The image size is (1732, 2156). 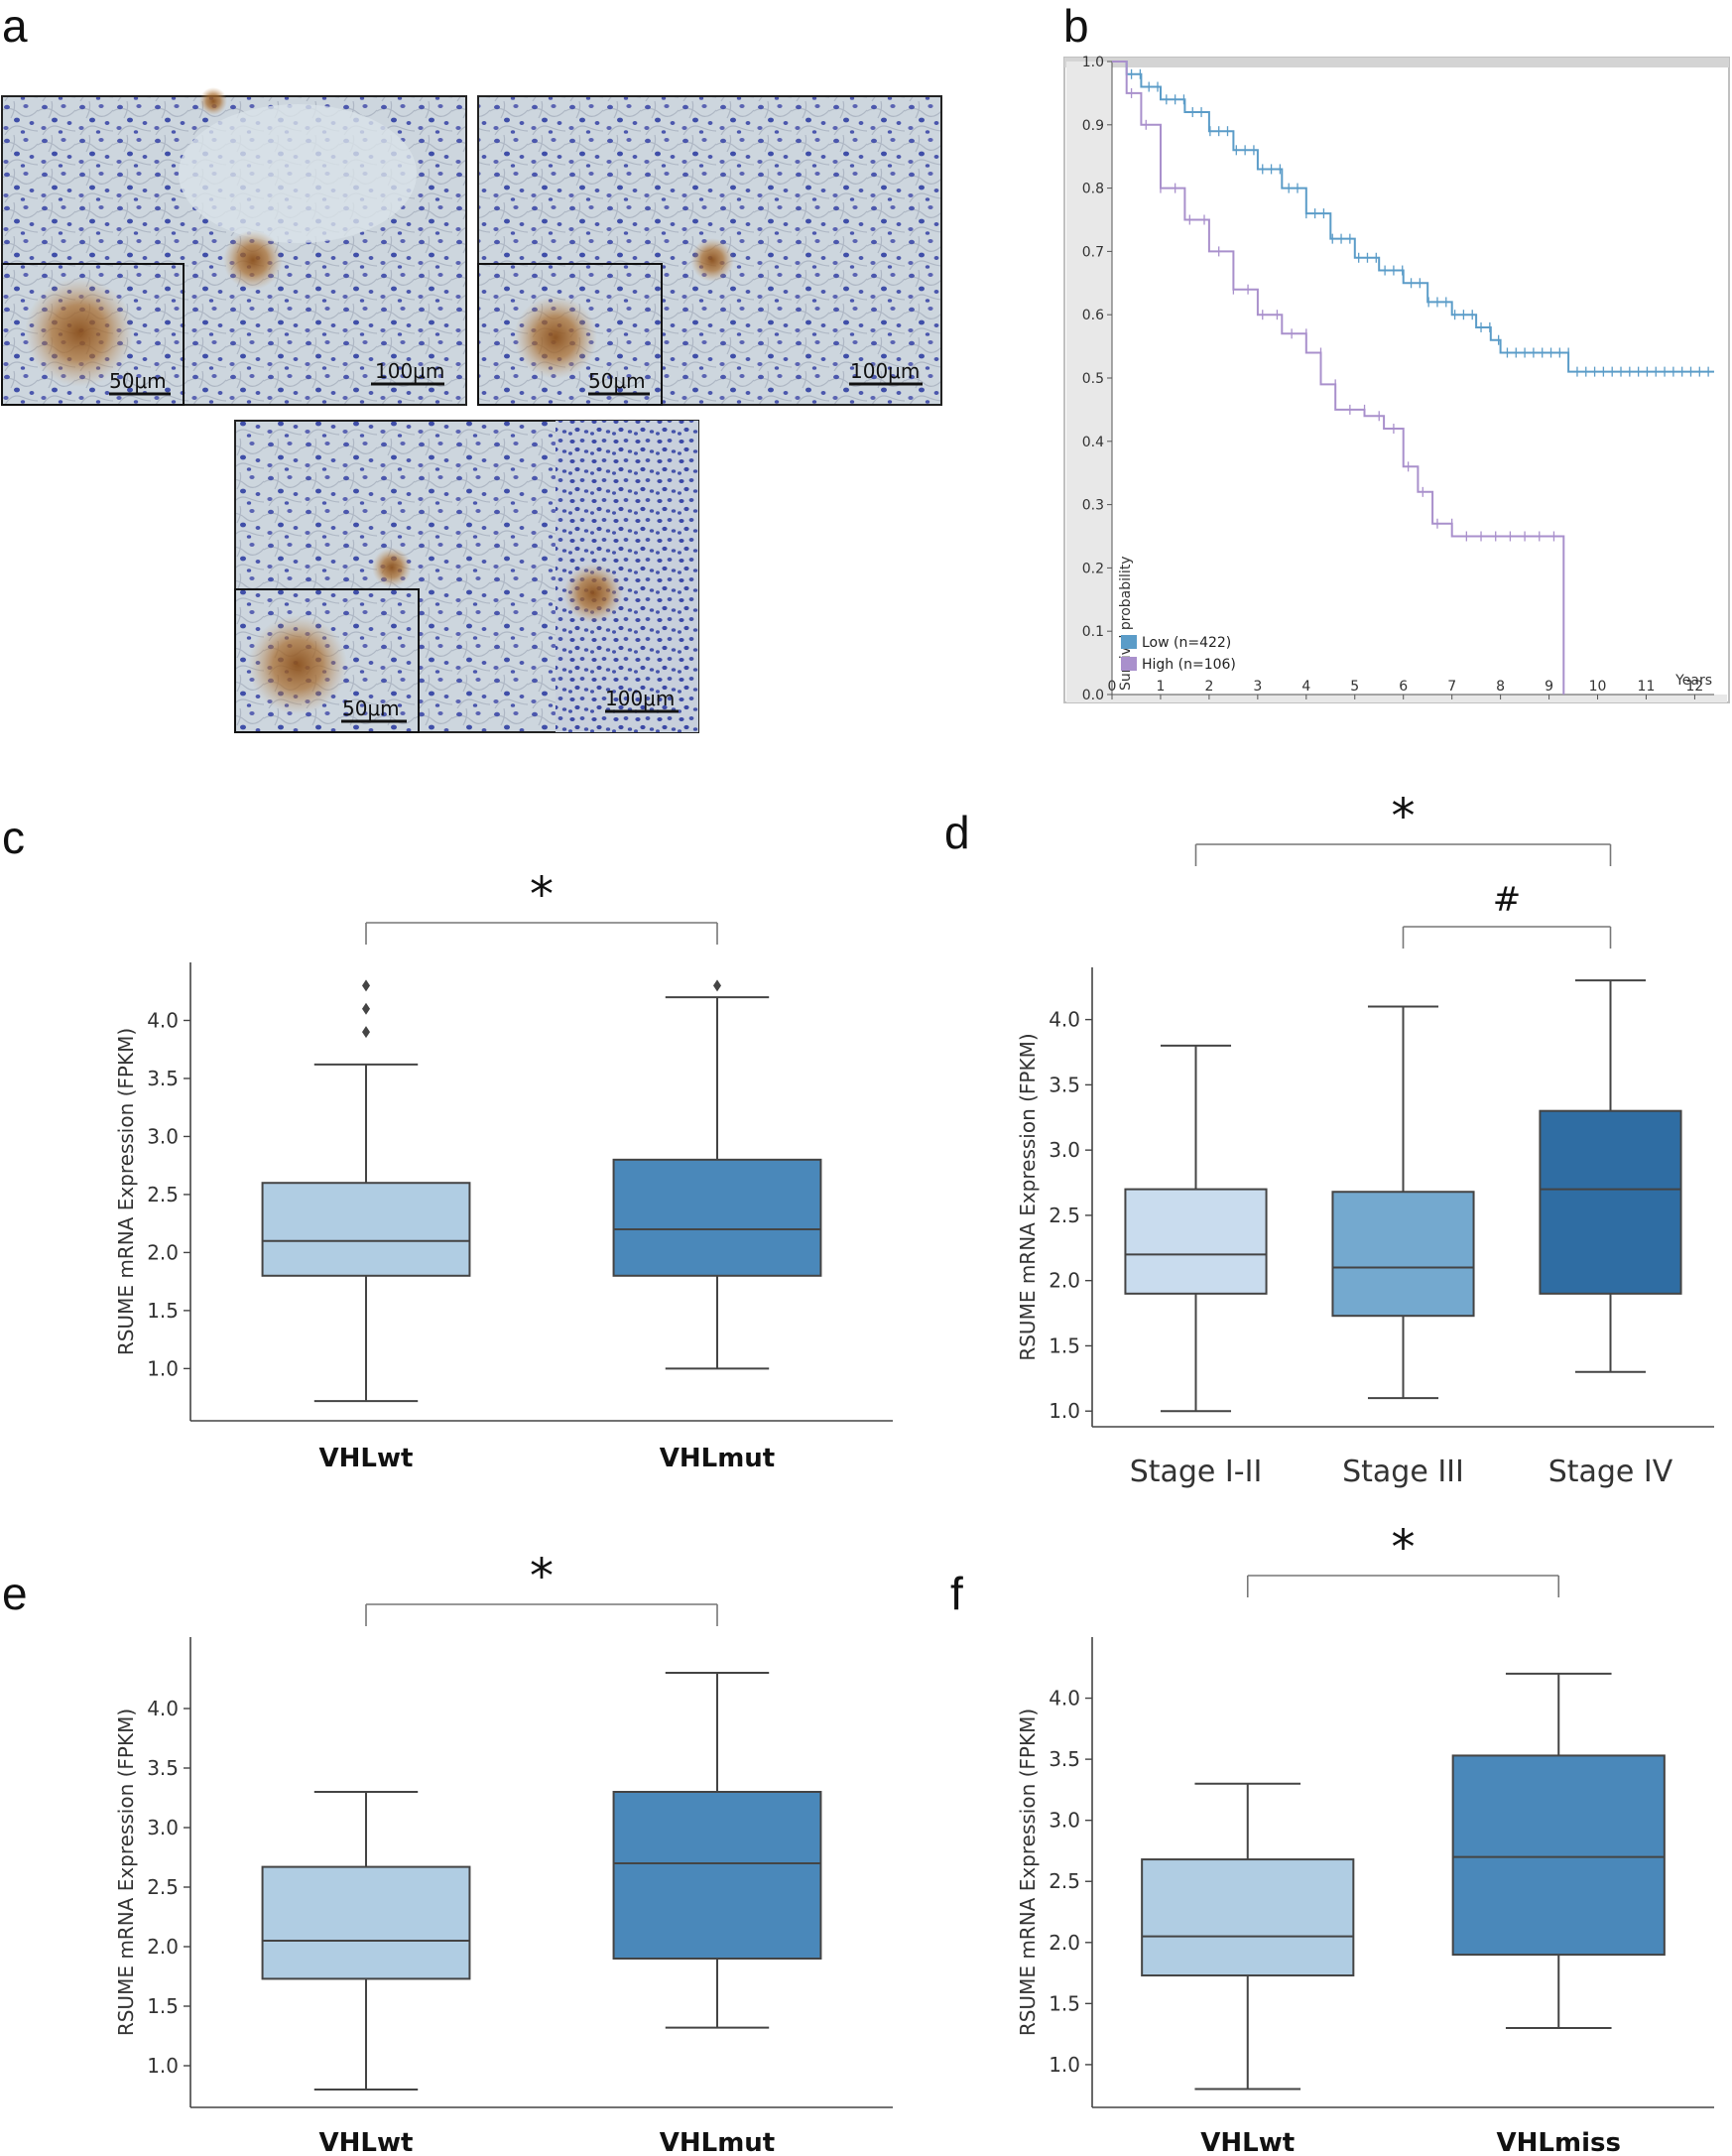 I want to click on km-curve-low, so click(x=1413, y=217).